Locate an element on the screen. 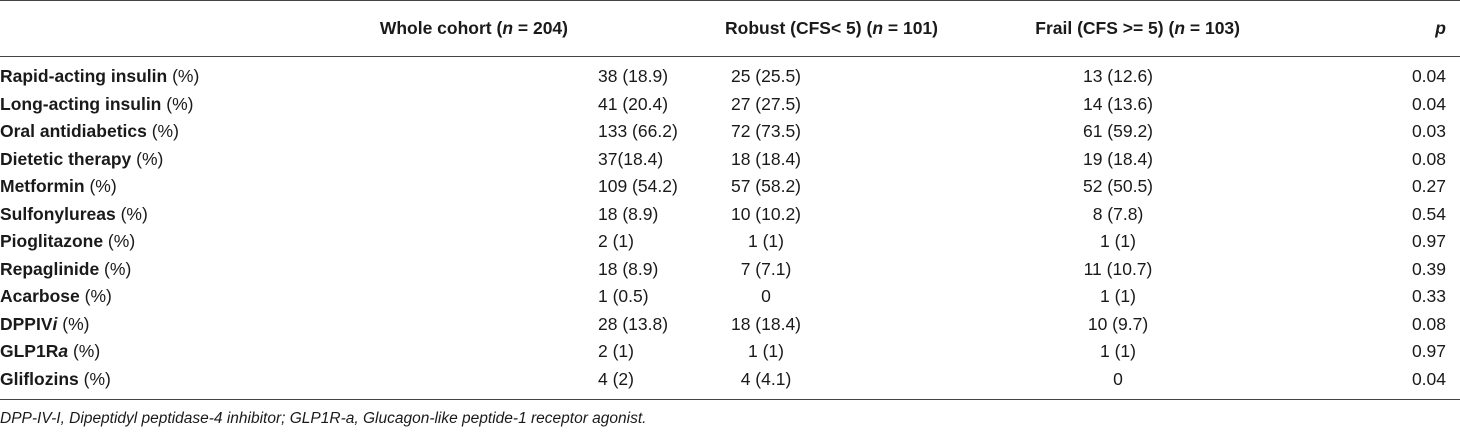  row-drug-name-suffix: i is located at coordinates (55, 323).